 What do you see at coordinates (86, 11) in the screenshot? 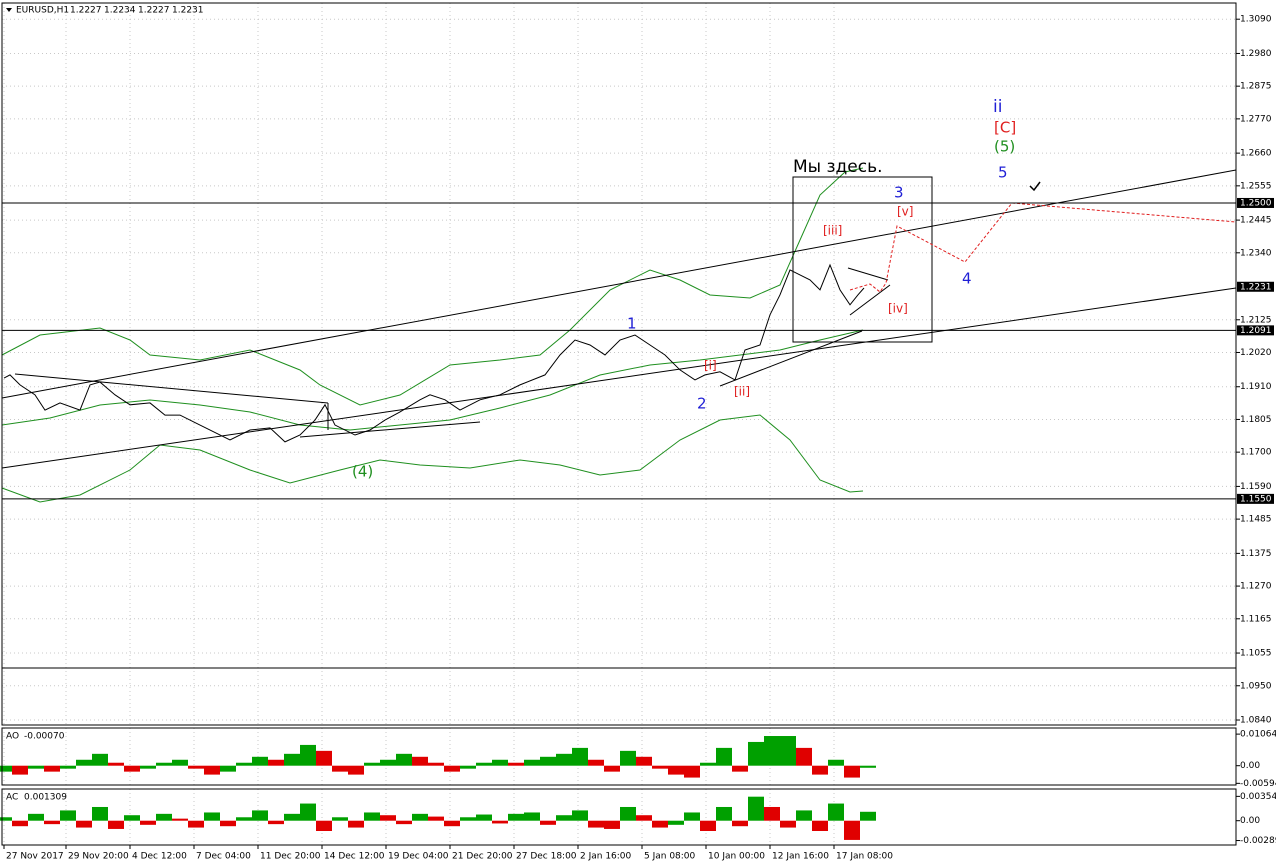
I see `ohlc-open: 1.2227` at bounding box center [86, 11].